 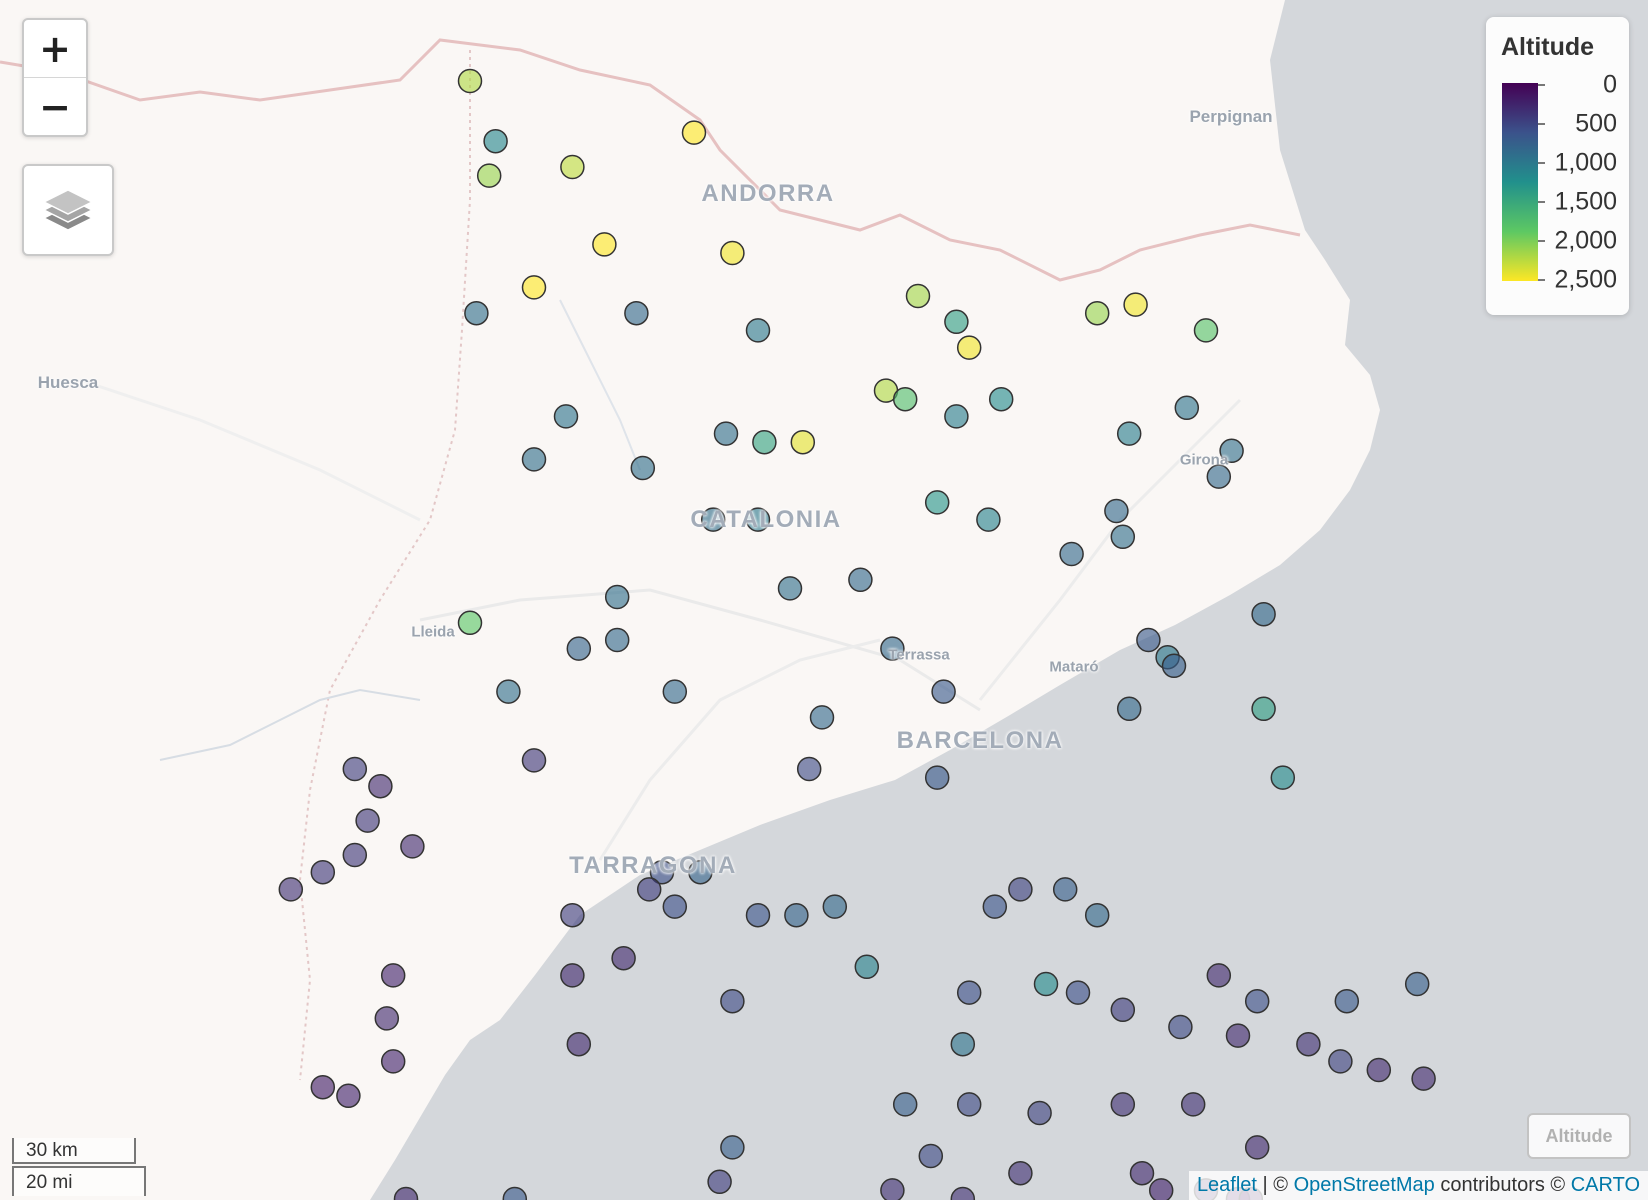 I want to click on altitude-layer-toggle: Altitude, so click(x=1579, y=1136).